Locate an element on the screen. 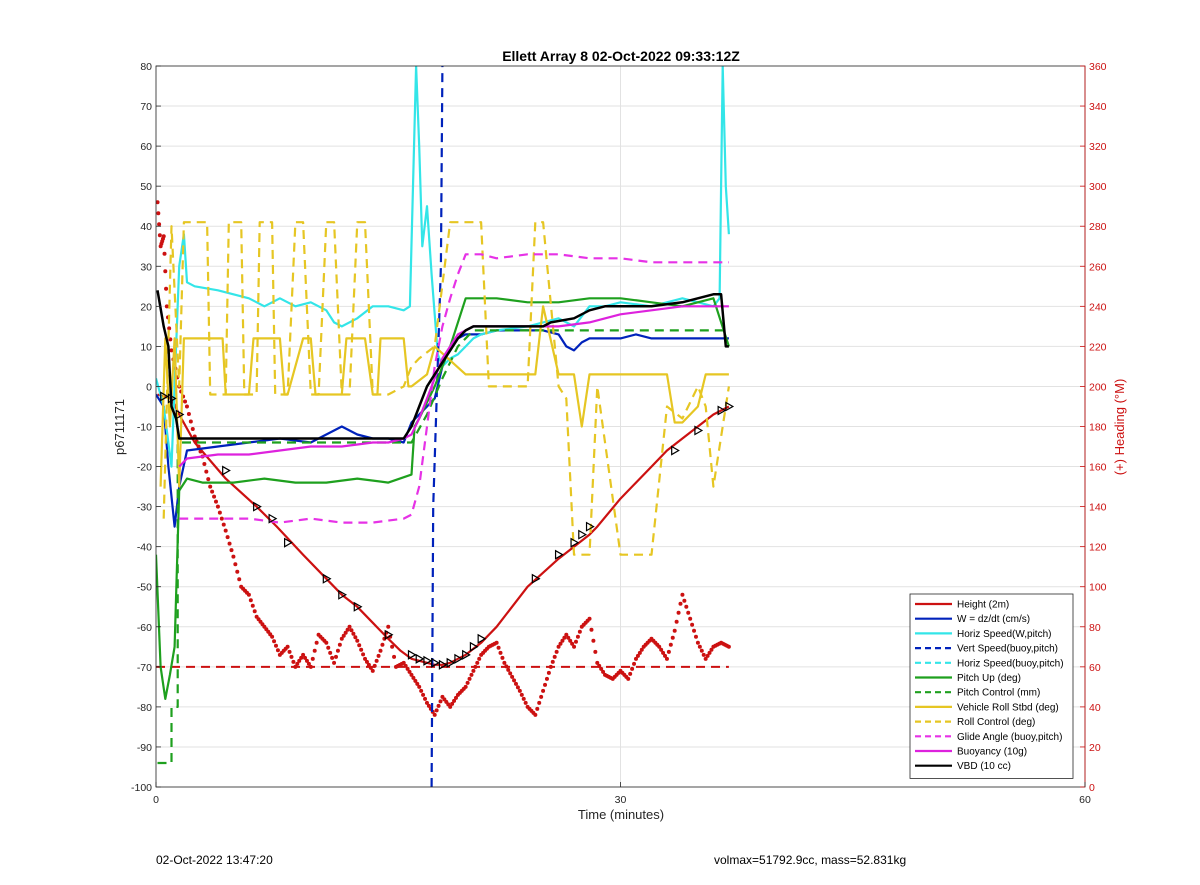  legend-label: Height (2m) is located at coordinates (983, 605).